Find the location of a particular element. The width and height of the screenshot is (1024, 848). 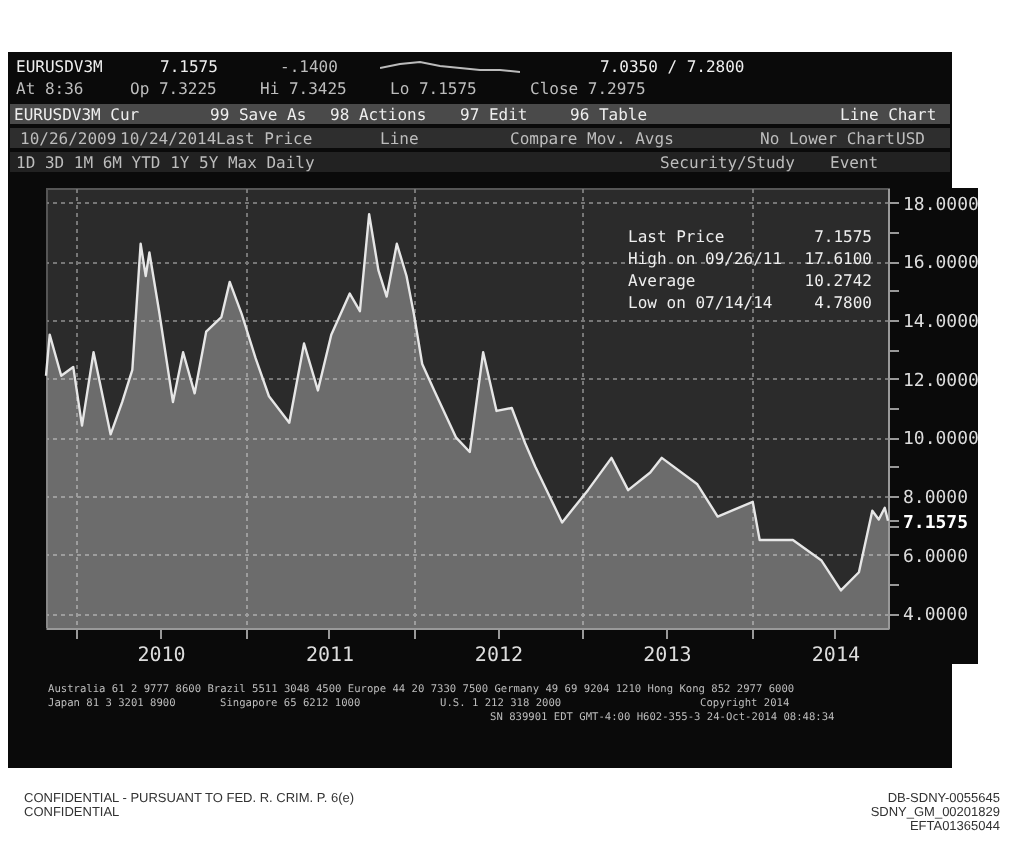

annotation: Average is located at coordinates (662, 281).